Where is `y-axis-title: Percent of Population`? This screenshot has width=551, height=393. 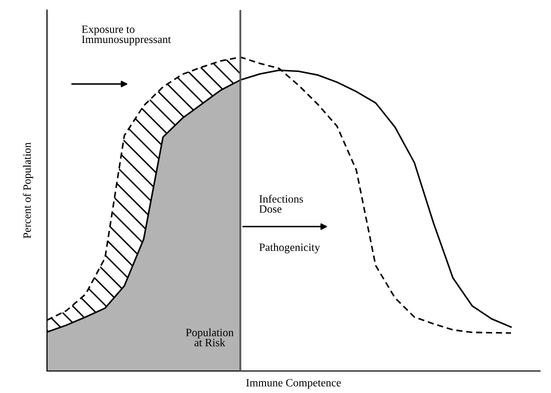 y-axis-title: Percent of Population is located at coordinates (28, 190).